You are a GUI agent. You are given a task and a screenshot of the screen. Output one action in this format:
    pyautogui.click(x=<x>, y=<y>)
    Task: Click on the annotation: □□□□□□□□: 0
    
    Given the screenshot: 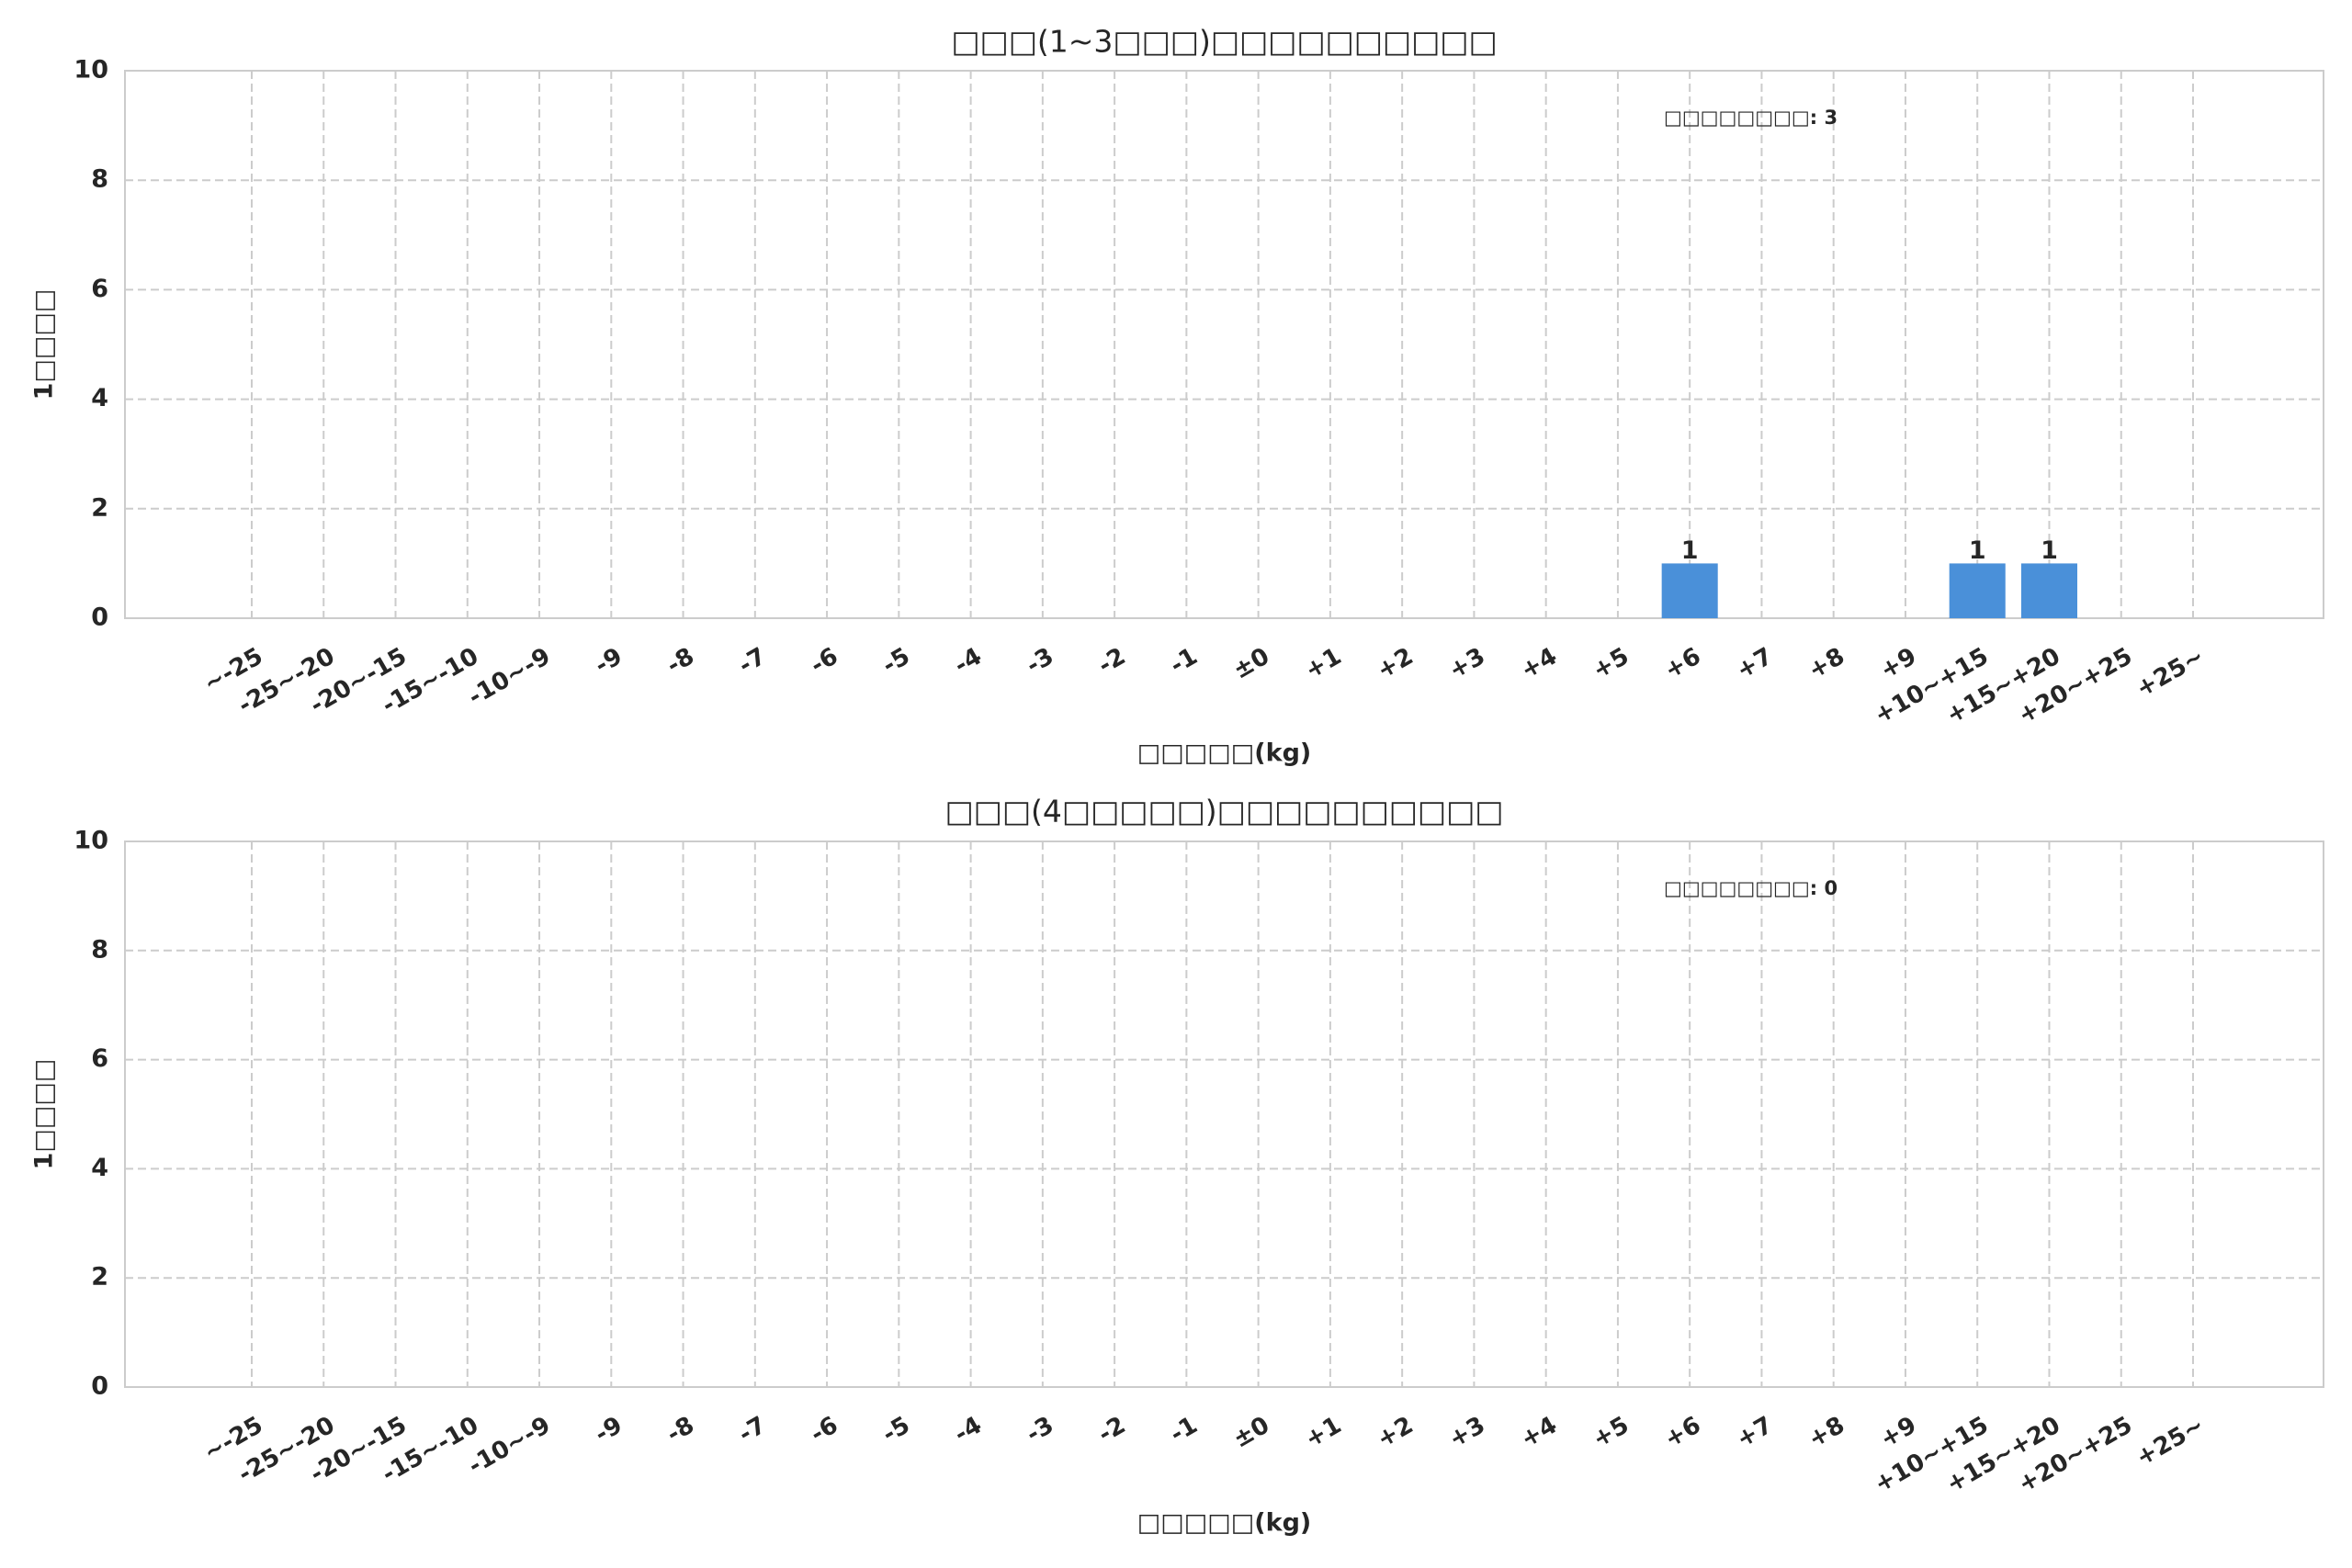 What is the action you would take?
    pyautogui.click(x=1751, y=888)
    